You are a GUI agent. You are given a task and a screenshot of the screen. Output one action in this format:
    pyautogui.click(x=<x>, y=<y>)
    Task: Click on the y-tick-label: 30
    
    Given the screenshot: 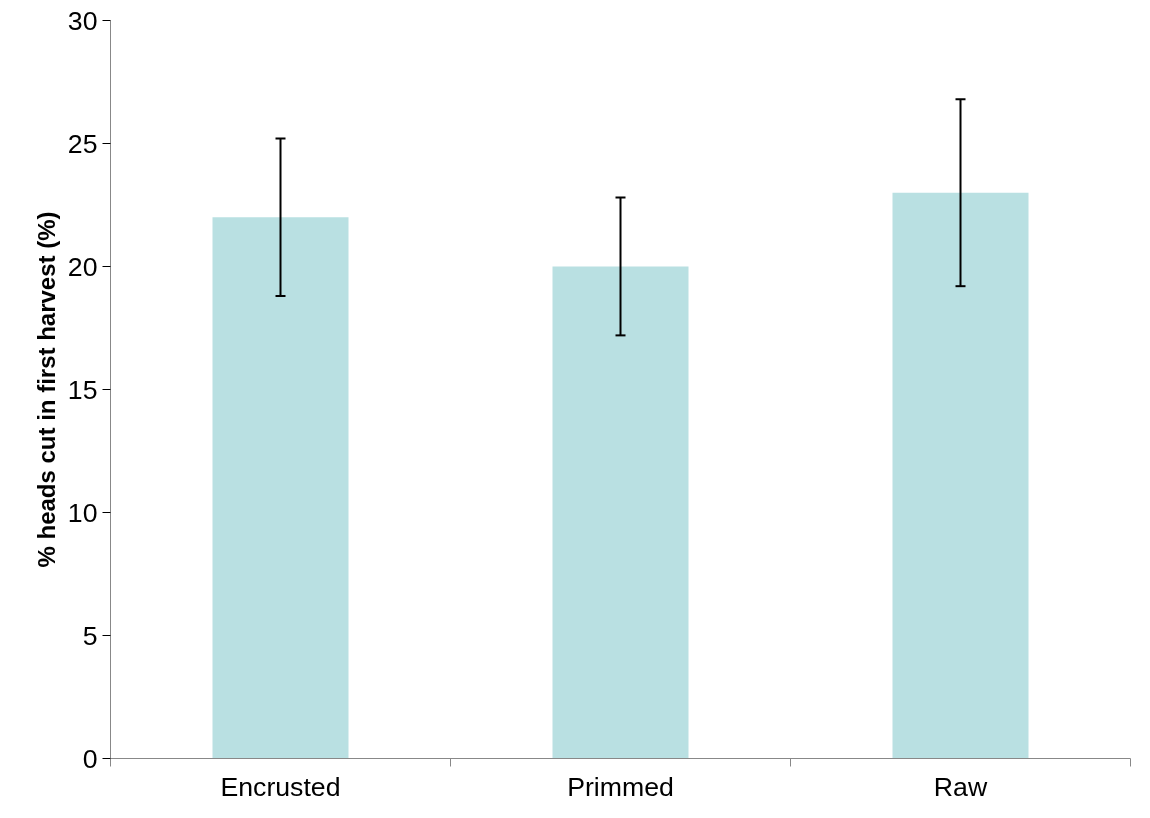 What is the action you would take?
    pyautogui.click(x=82, y=20)
    